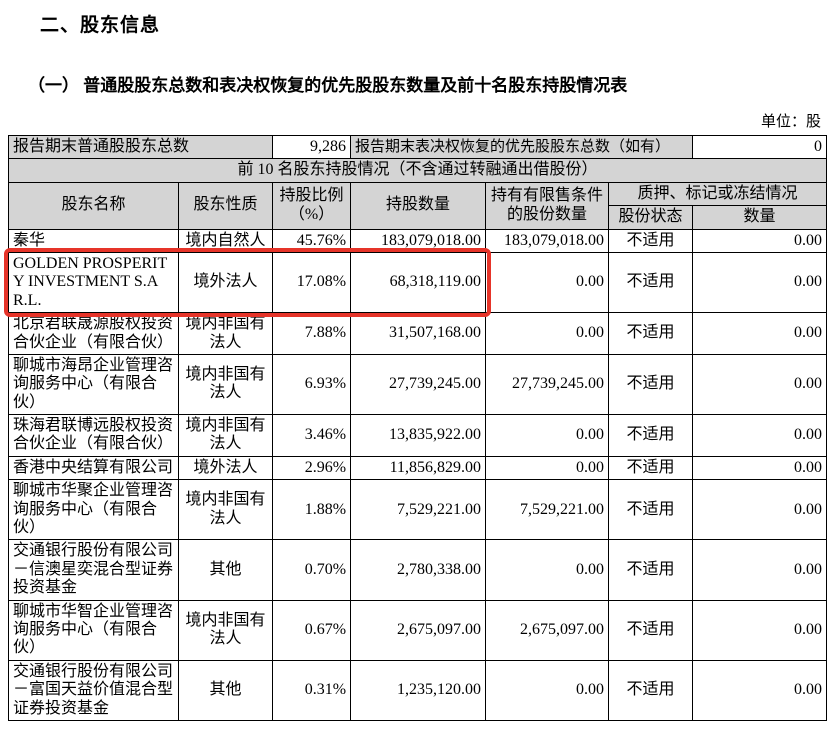  Describe the element at coordinates (790, 122) in the screenshot. I see `unit-label: 单位：股` at that location.